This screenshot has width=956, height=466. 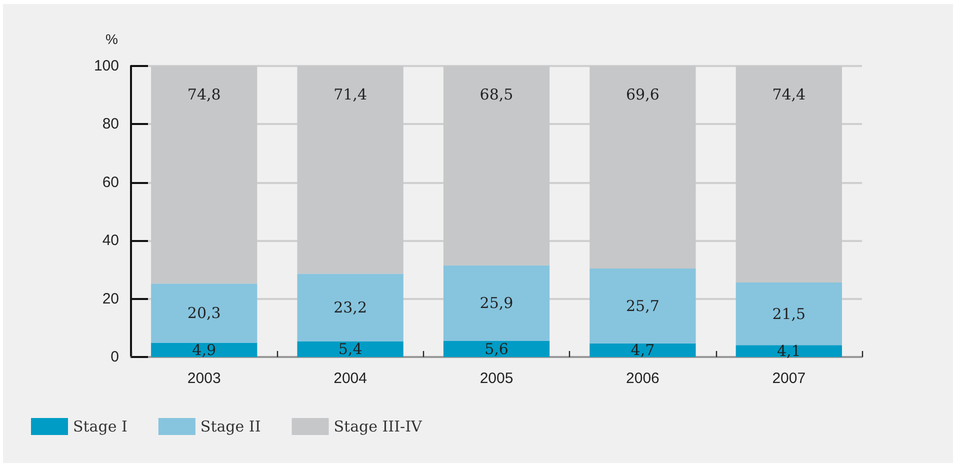 I want to click on data-label: 74,4, so click(x=789, y=95).